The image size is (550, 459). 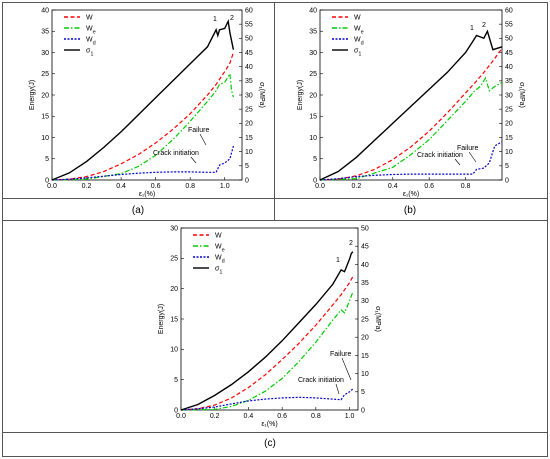 I want to click on annotation-failure: Failure, so click(x=468, y=148).